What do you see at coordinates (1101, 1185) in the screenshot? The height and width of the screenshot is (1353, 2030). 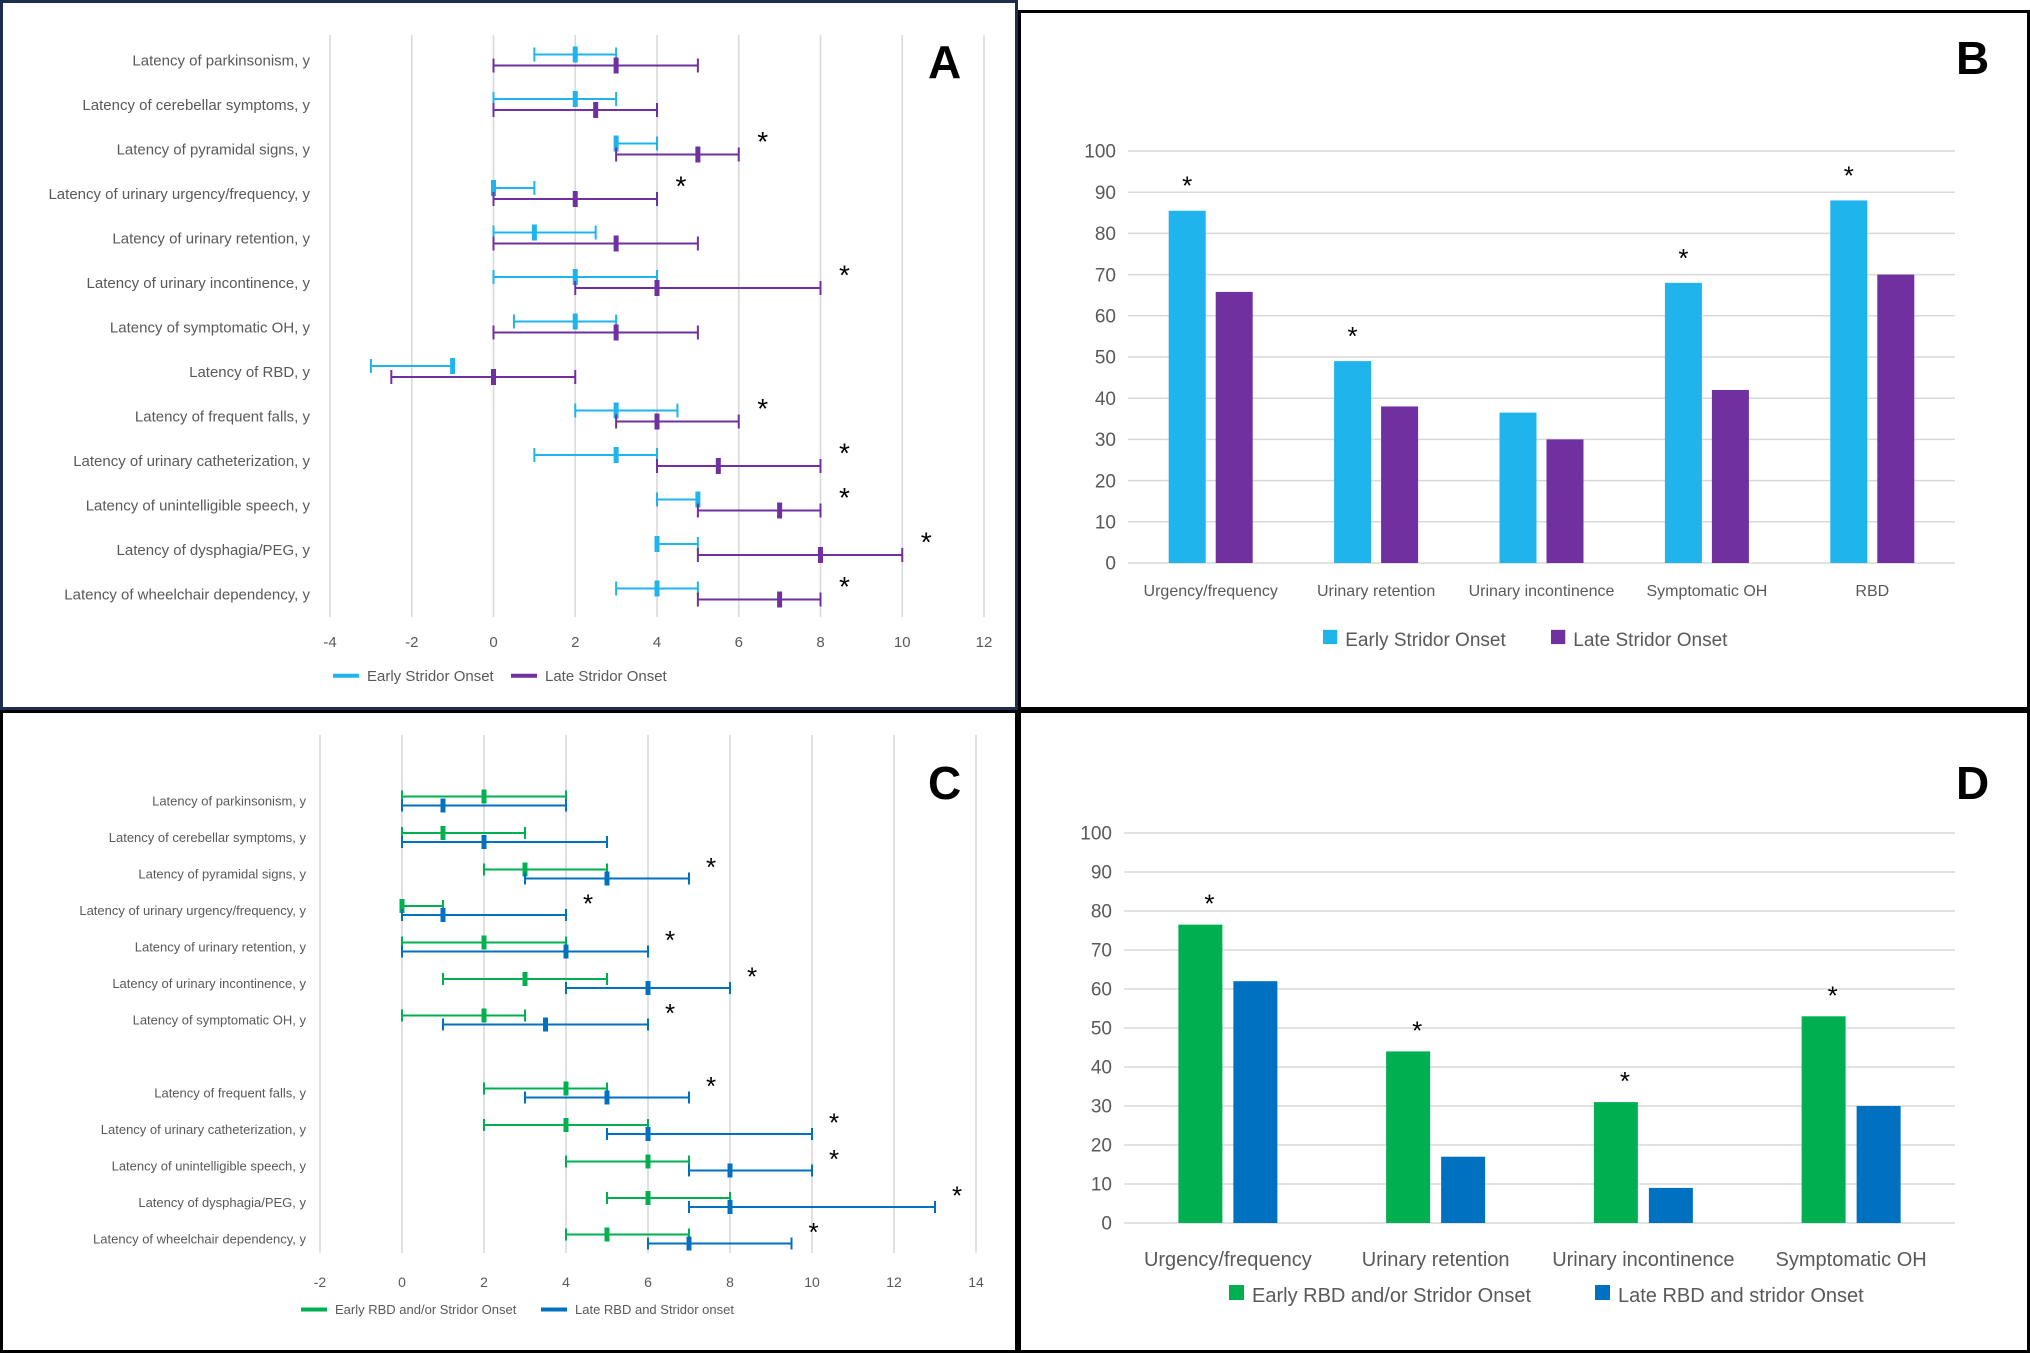 I see `y-tick-label: 10` at bounding box center [1101, 1185].